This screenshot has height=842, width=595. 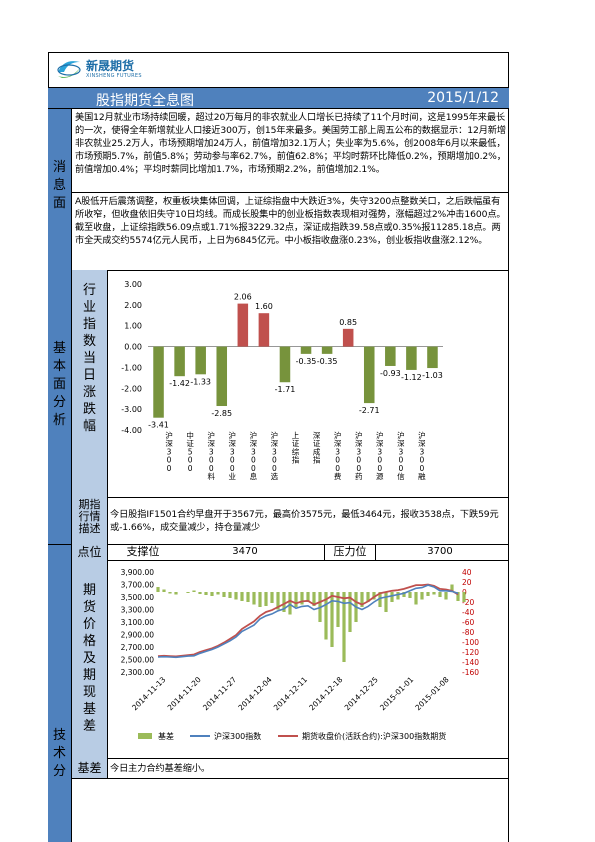 What do you see at coordinates (233, 455) in the screenshot?
I see `x-tick-label: 沪深 3 0 0 业` at bounding box center [233, 455].